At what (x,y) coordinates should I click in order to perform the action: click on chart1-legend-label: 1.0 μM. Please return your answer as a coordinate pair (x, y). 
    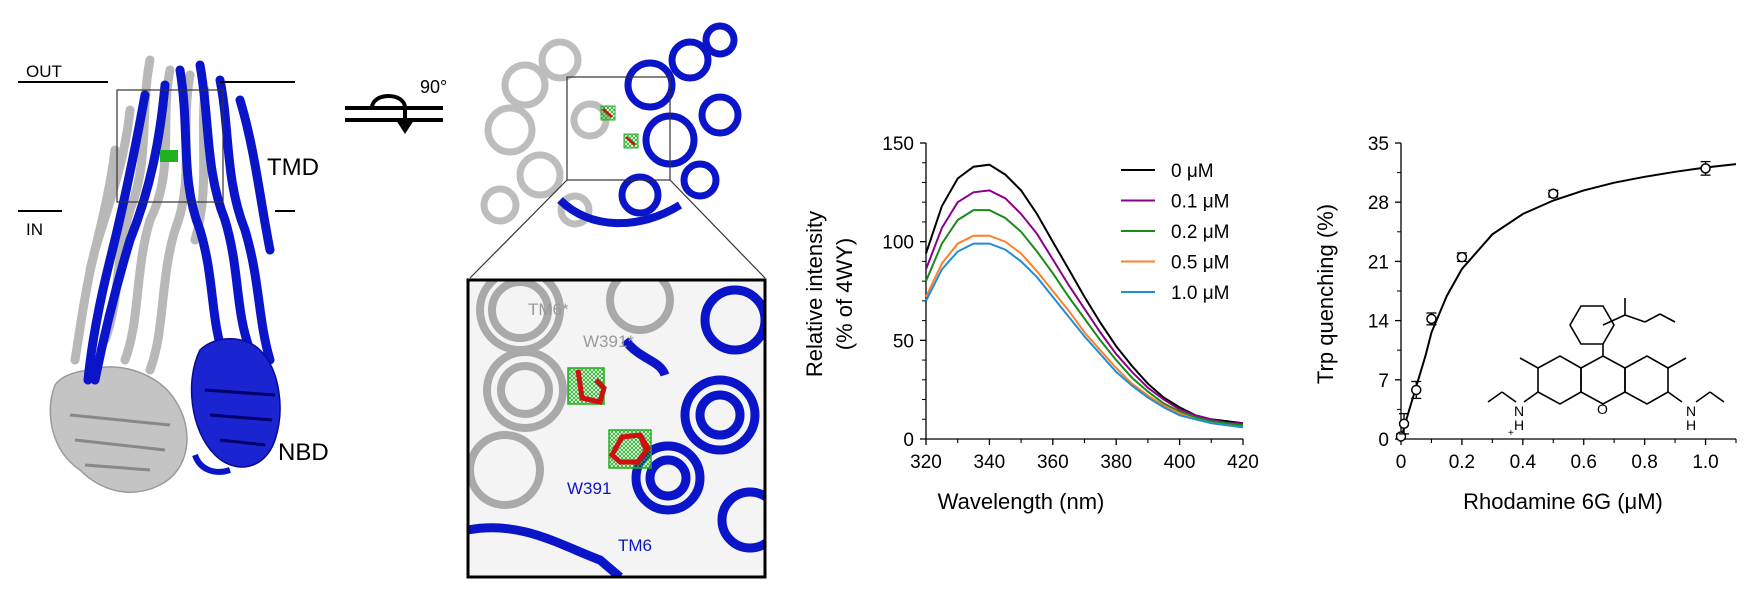
    Looking at the image, I should click on (1200, 293).